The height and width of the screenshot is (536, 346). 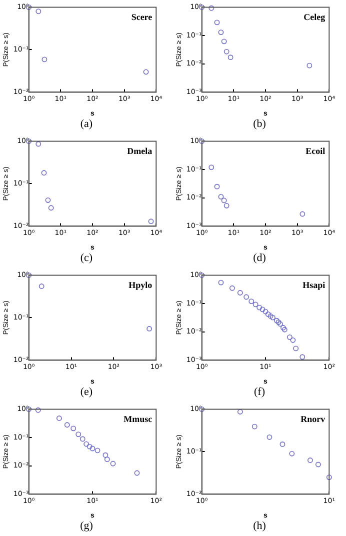 I want to click on text: Scere, so click(x=141, y=17).